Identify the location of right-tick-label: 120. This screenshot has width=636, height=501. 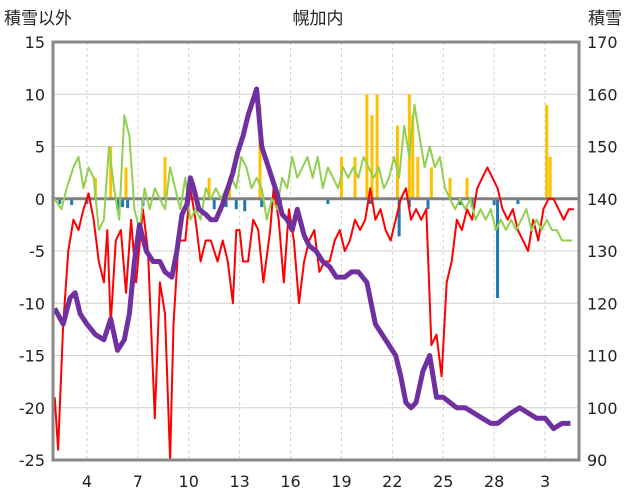
(602, 303).